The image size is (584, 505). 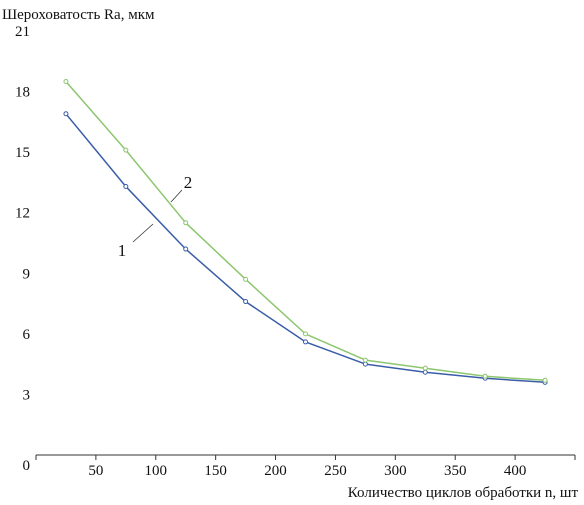 I want to click on x-tick-label: 150, so click(x=215, y=471).